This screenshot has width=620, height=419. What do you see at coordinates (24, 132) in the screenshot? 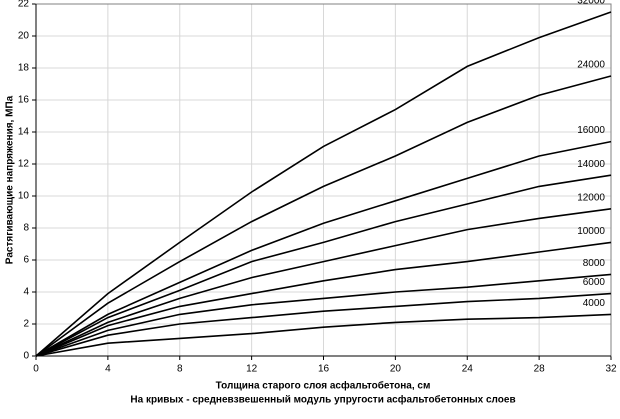
I see `y-tick-label: 14` at bounding box center [24, 132].